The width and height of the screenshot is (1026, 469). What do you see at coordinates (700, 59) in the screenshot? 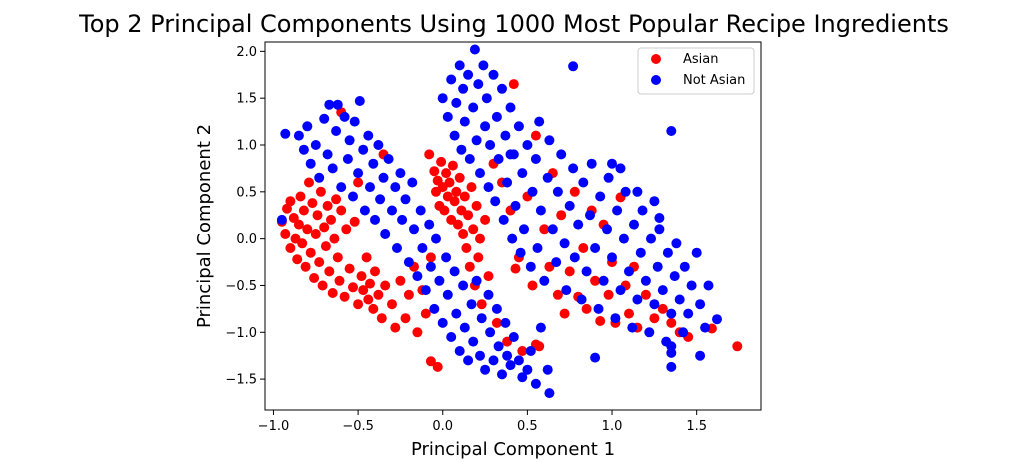
I see `legend-label-asian: Asian` at bounding box center [700, 59].